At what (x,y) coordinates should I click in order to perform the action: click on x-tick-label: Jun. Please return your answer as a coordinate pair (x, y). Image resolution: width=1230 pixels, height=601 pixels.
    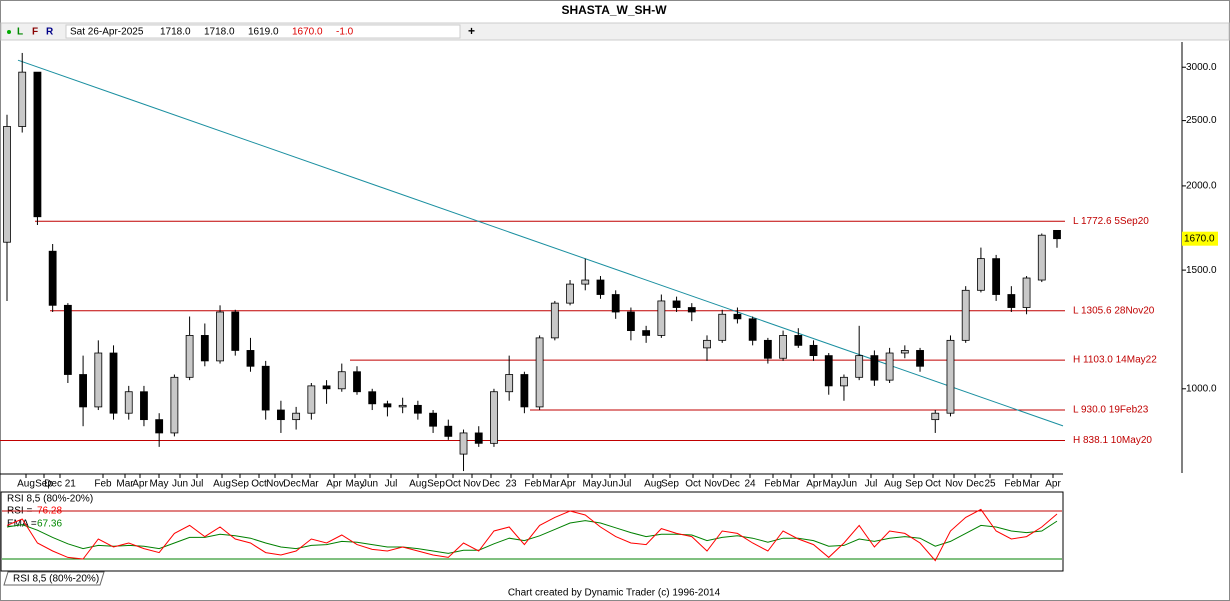
    Looking at the image, I should click on (370, 484).